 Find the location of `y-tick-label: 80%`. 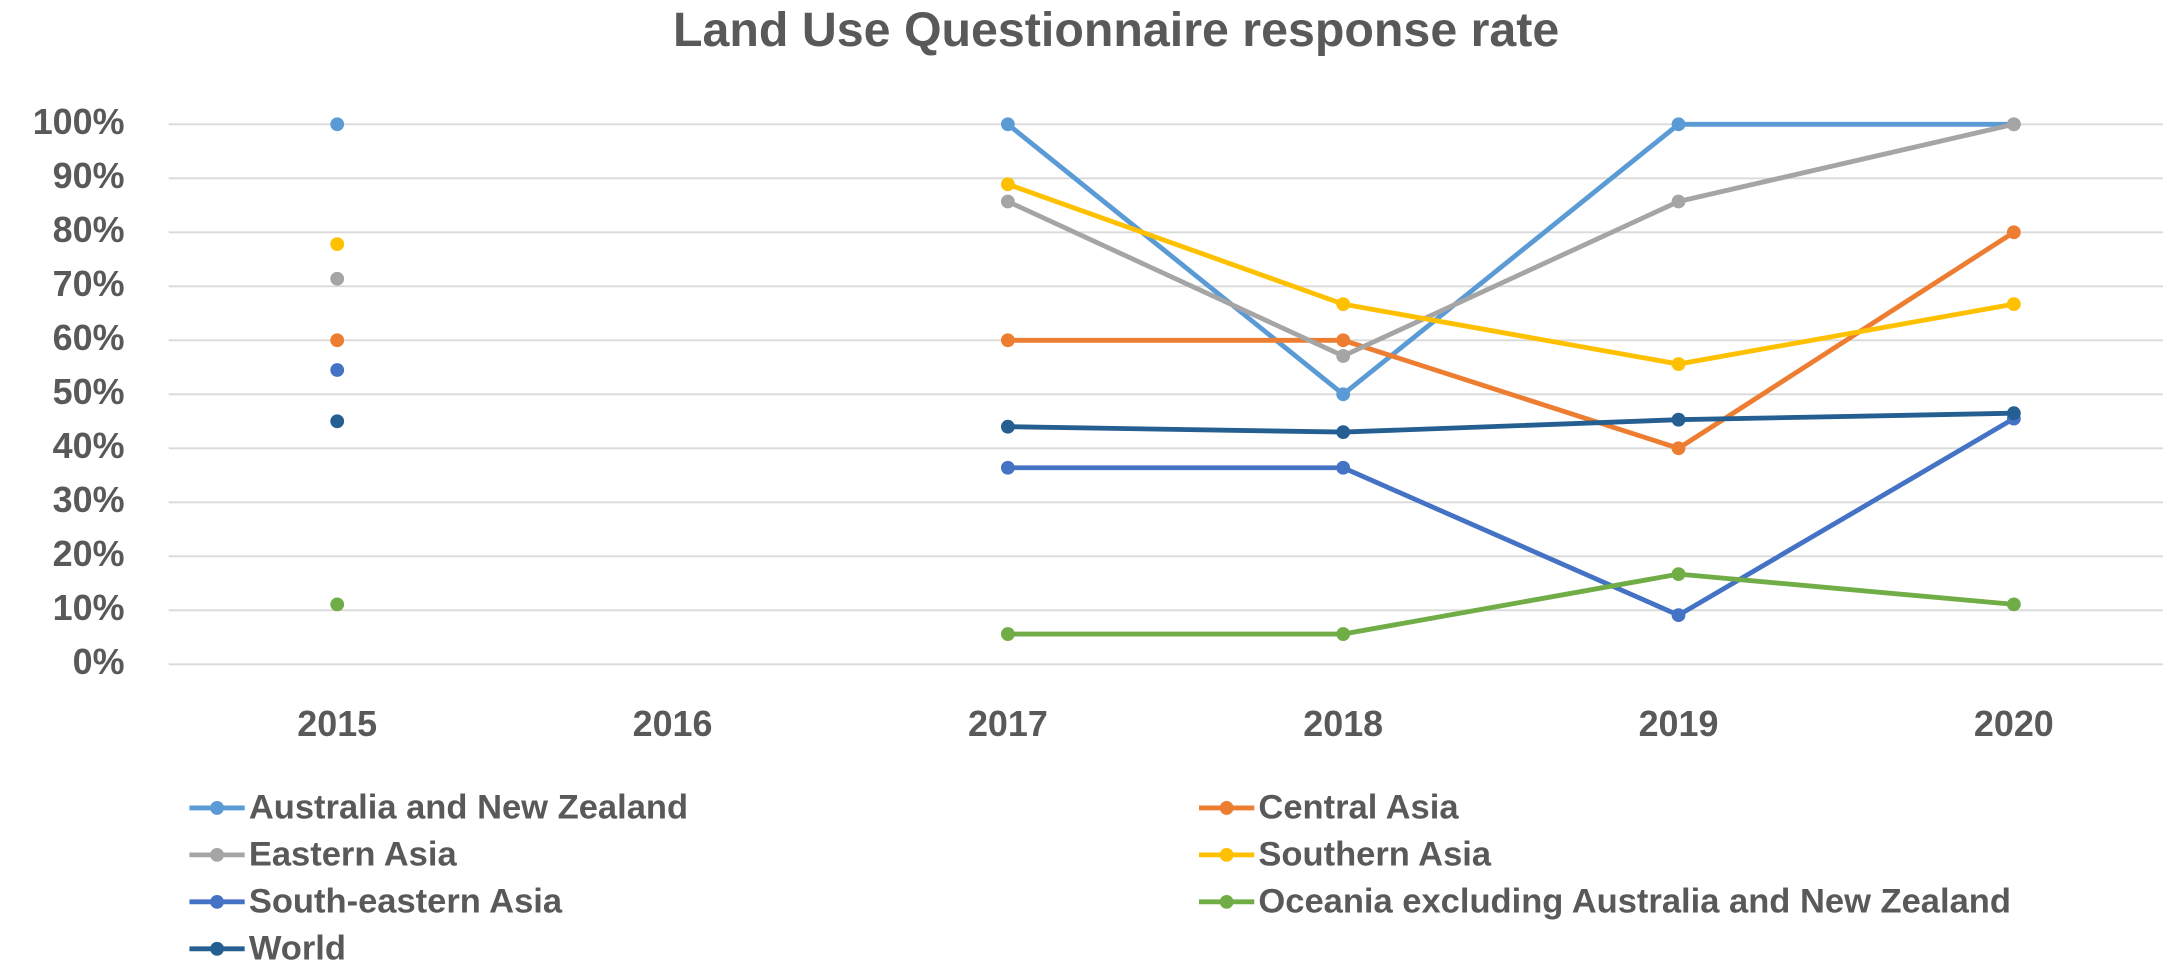

y-tick-label: 80% is located at coordinates (89, 230).